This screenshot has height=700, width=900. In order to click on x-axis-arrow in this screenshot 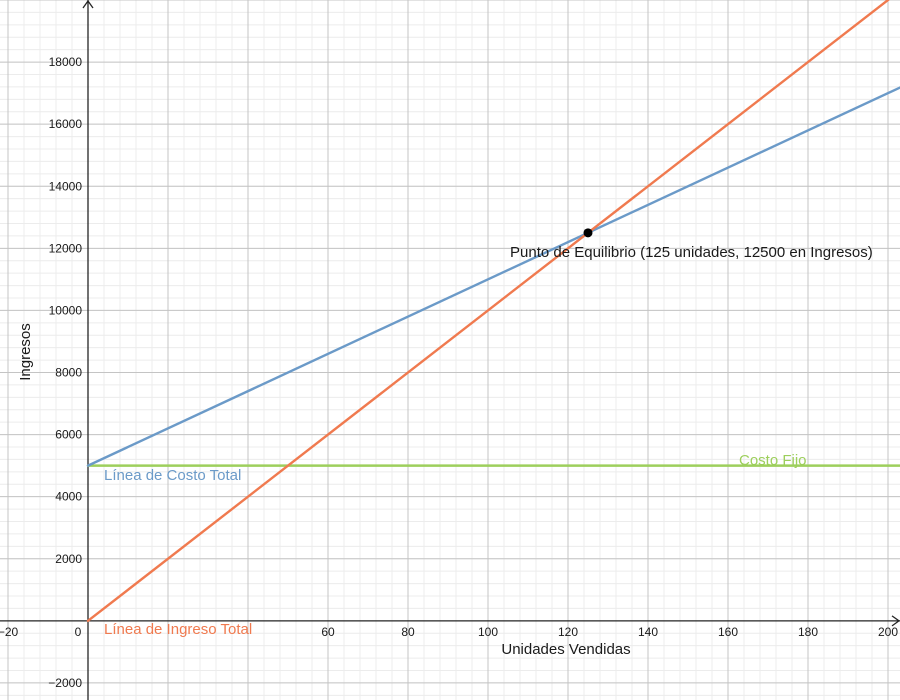, I will do `click(895, 621)`.